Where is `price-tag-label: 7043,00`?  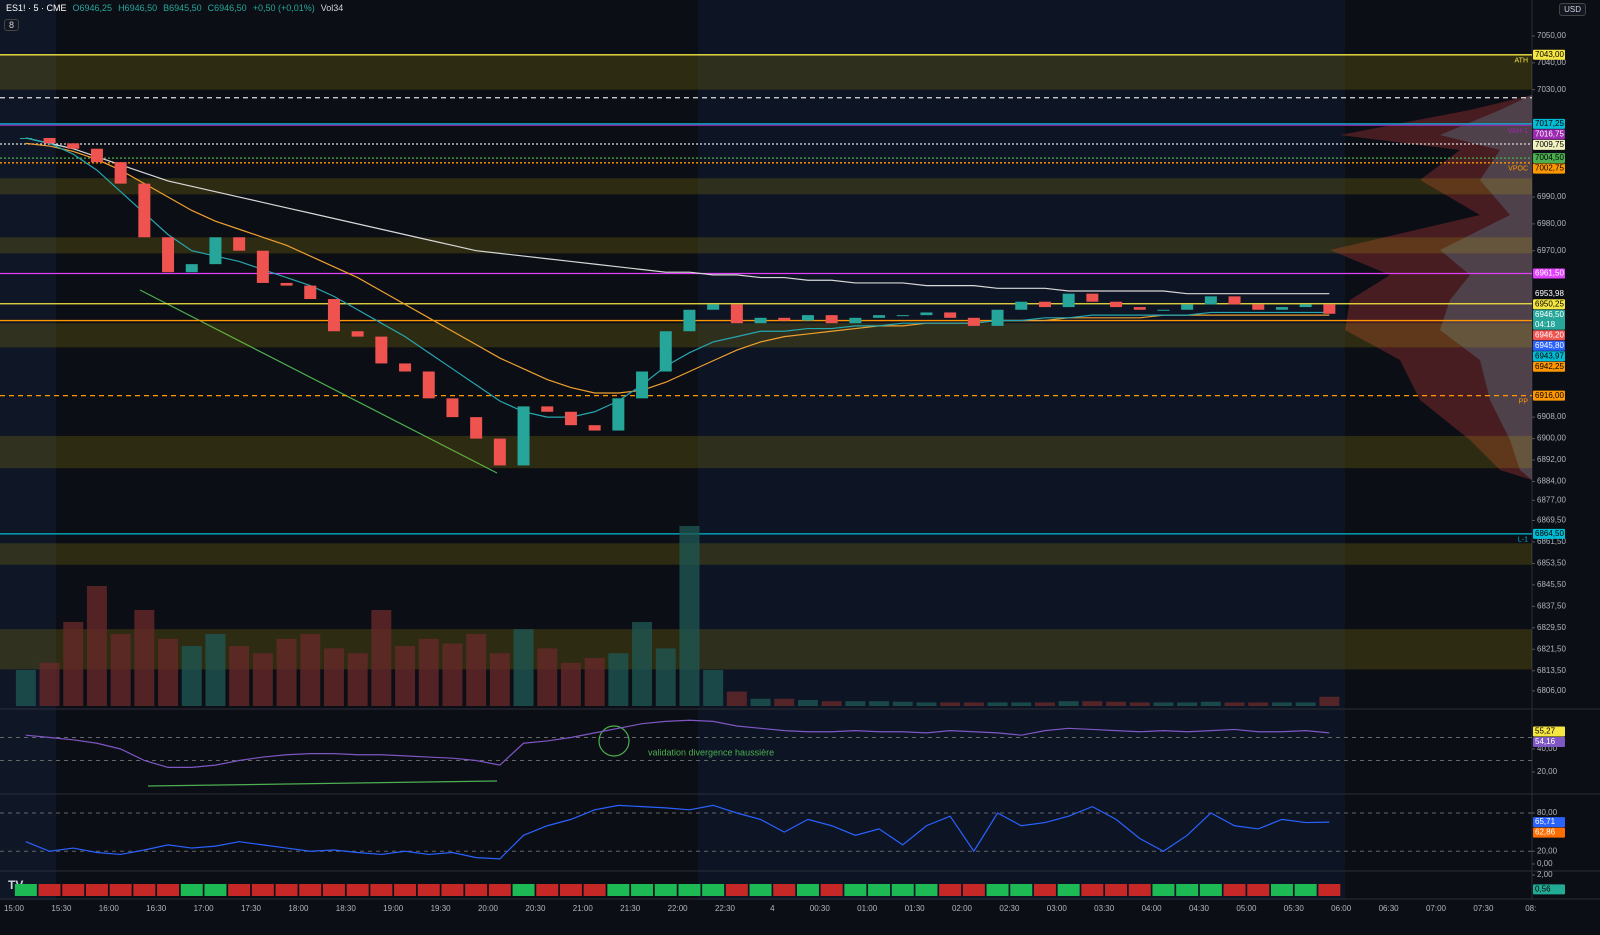 price-tag-label: 7043,00 is located at coordinates (1549, 54).